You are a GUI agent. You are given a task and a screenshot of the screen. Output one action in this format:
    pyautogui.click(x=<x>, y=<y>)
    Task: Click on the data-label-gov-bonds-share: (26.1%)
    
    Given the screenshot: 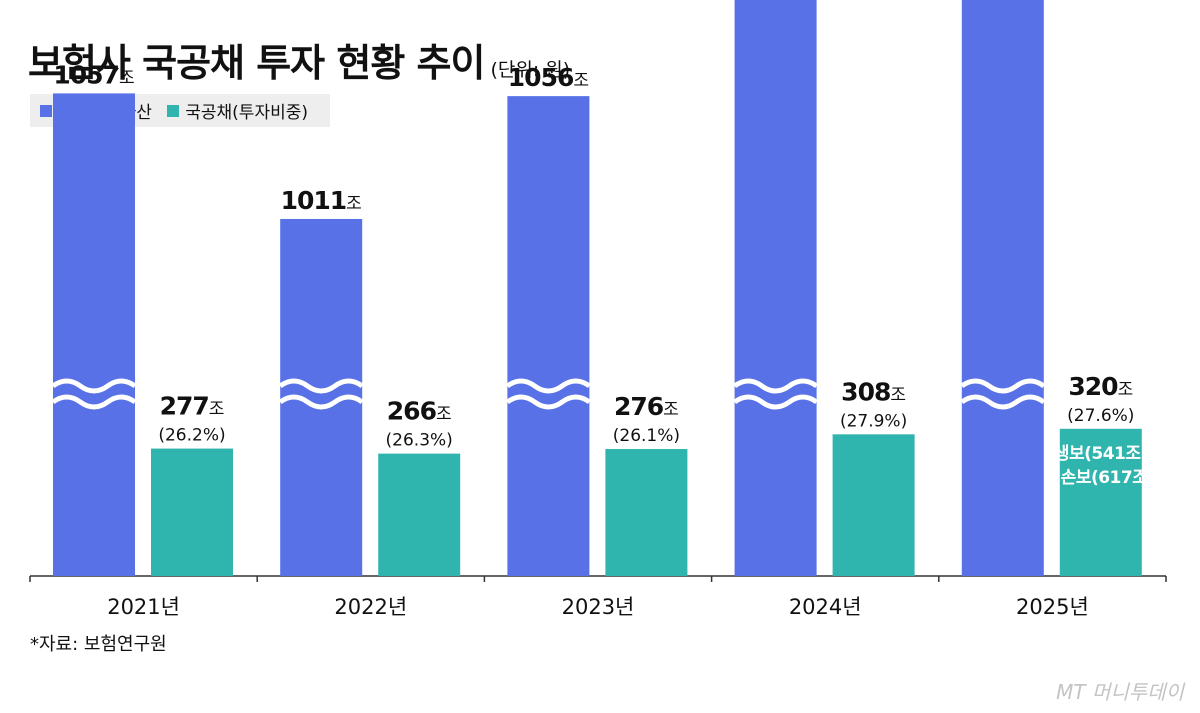 What is the action you would take?
    pyautogui.click(x=646, y=436)
    